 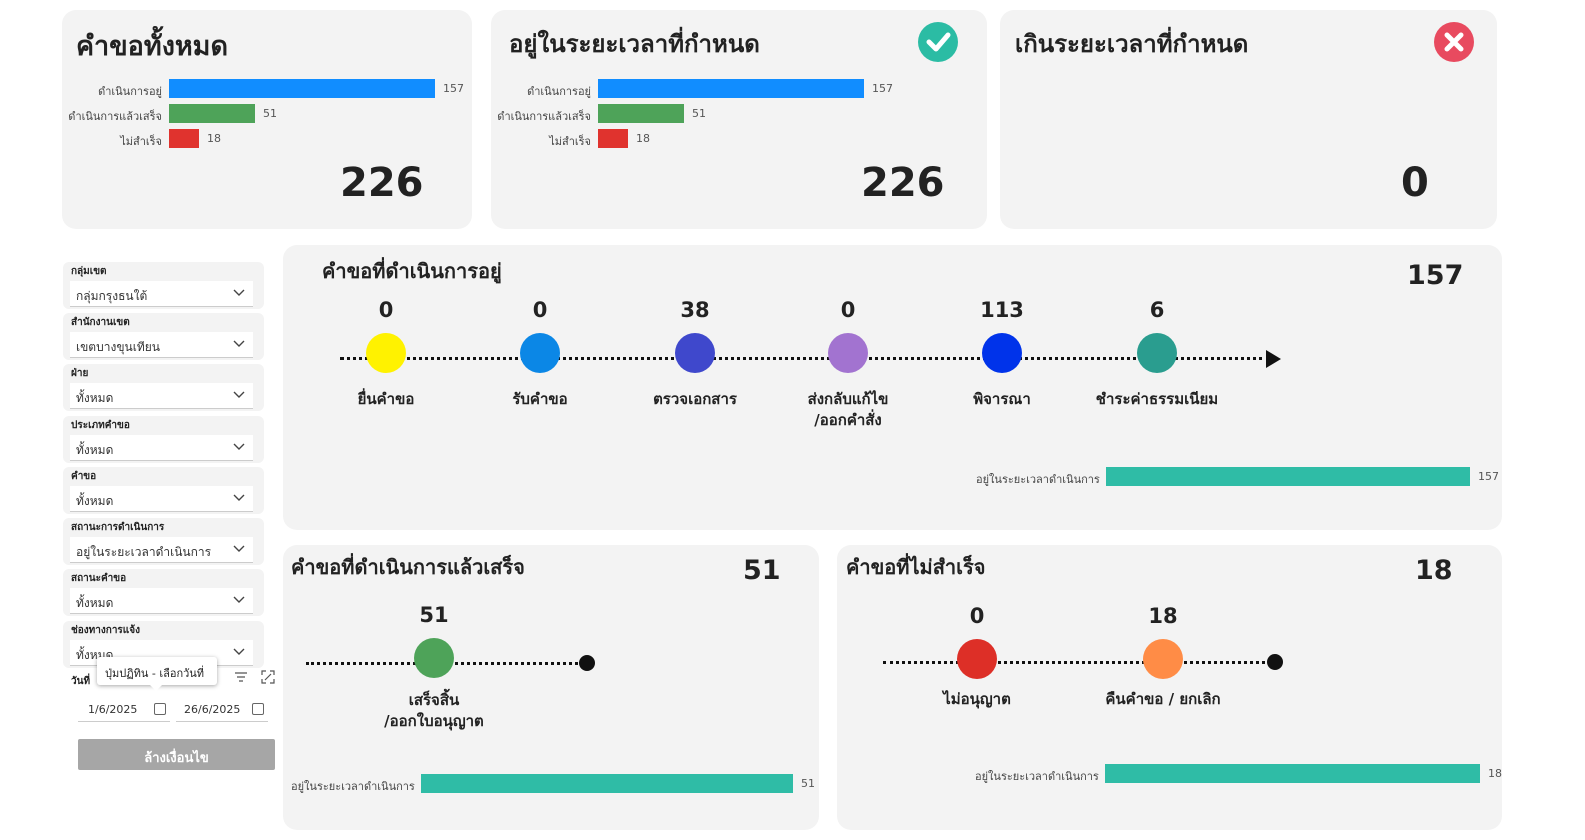 What do you see at coordinates (100, 425) in the screenshot?
I see `filter-label: ประเภทคำขอ` at bounding box center [100, 425].